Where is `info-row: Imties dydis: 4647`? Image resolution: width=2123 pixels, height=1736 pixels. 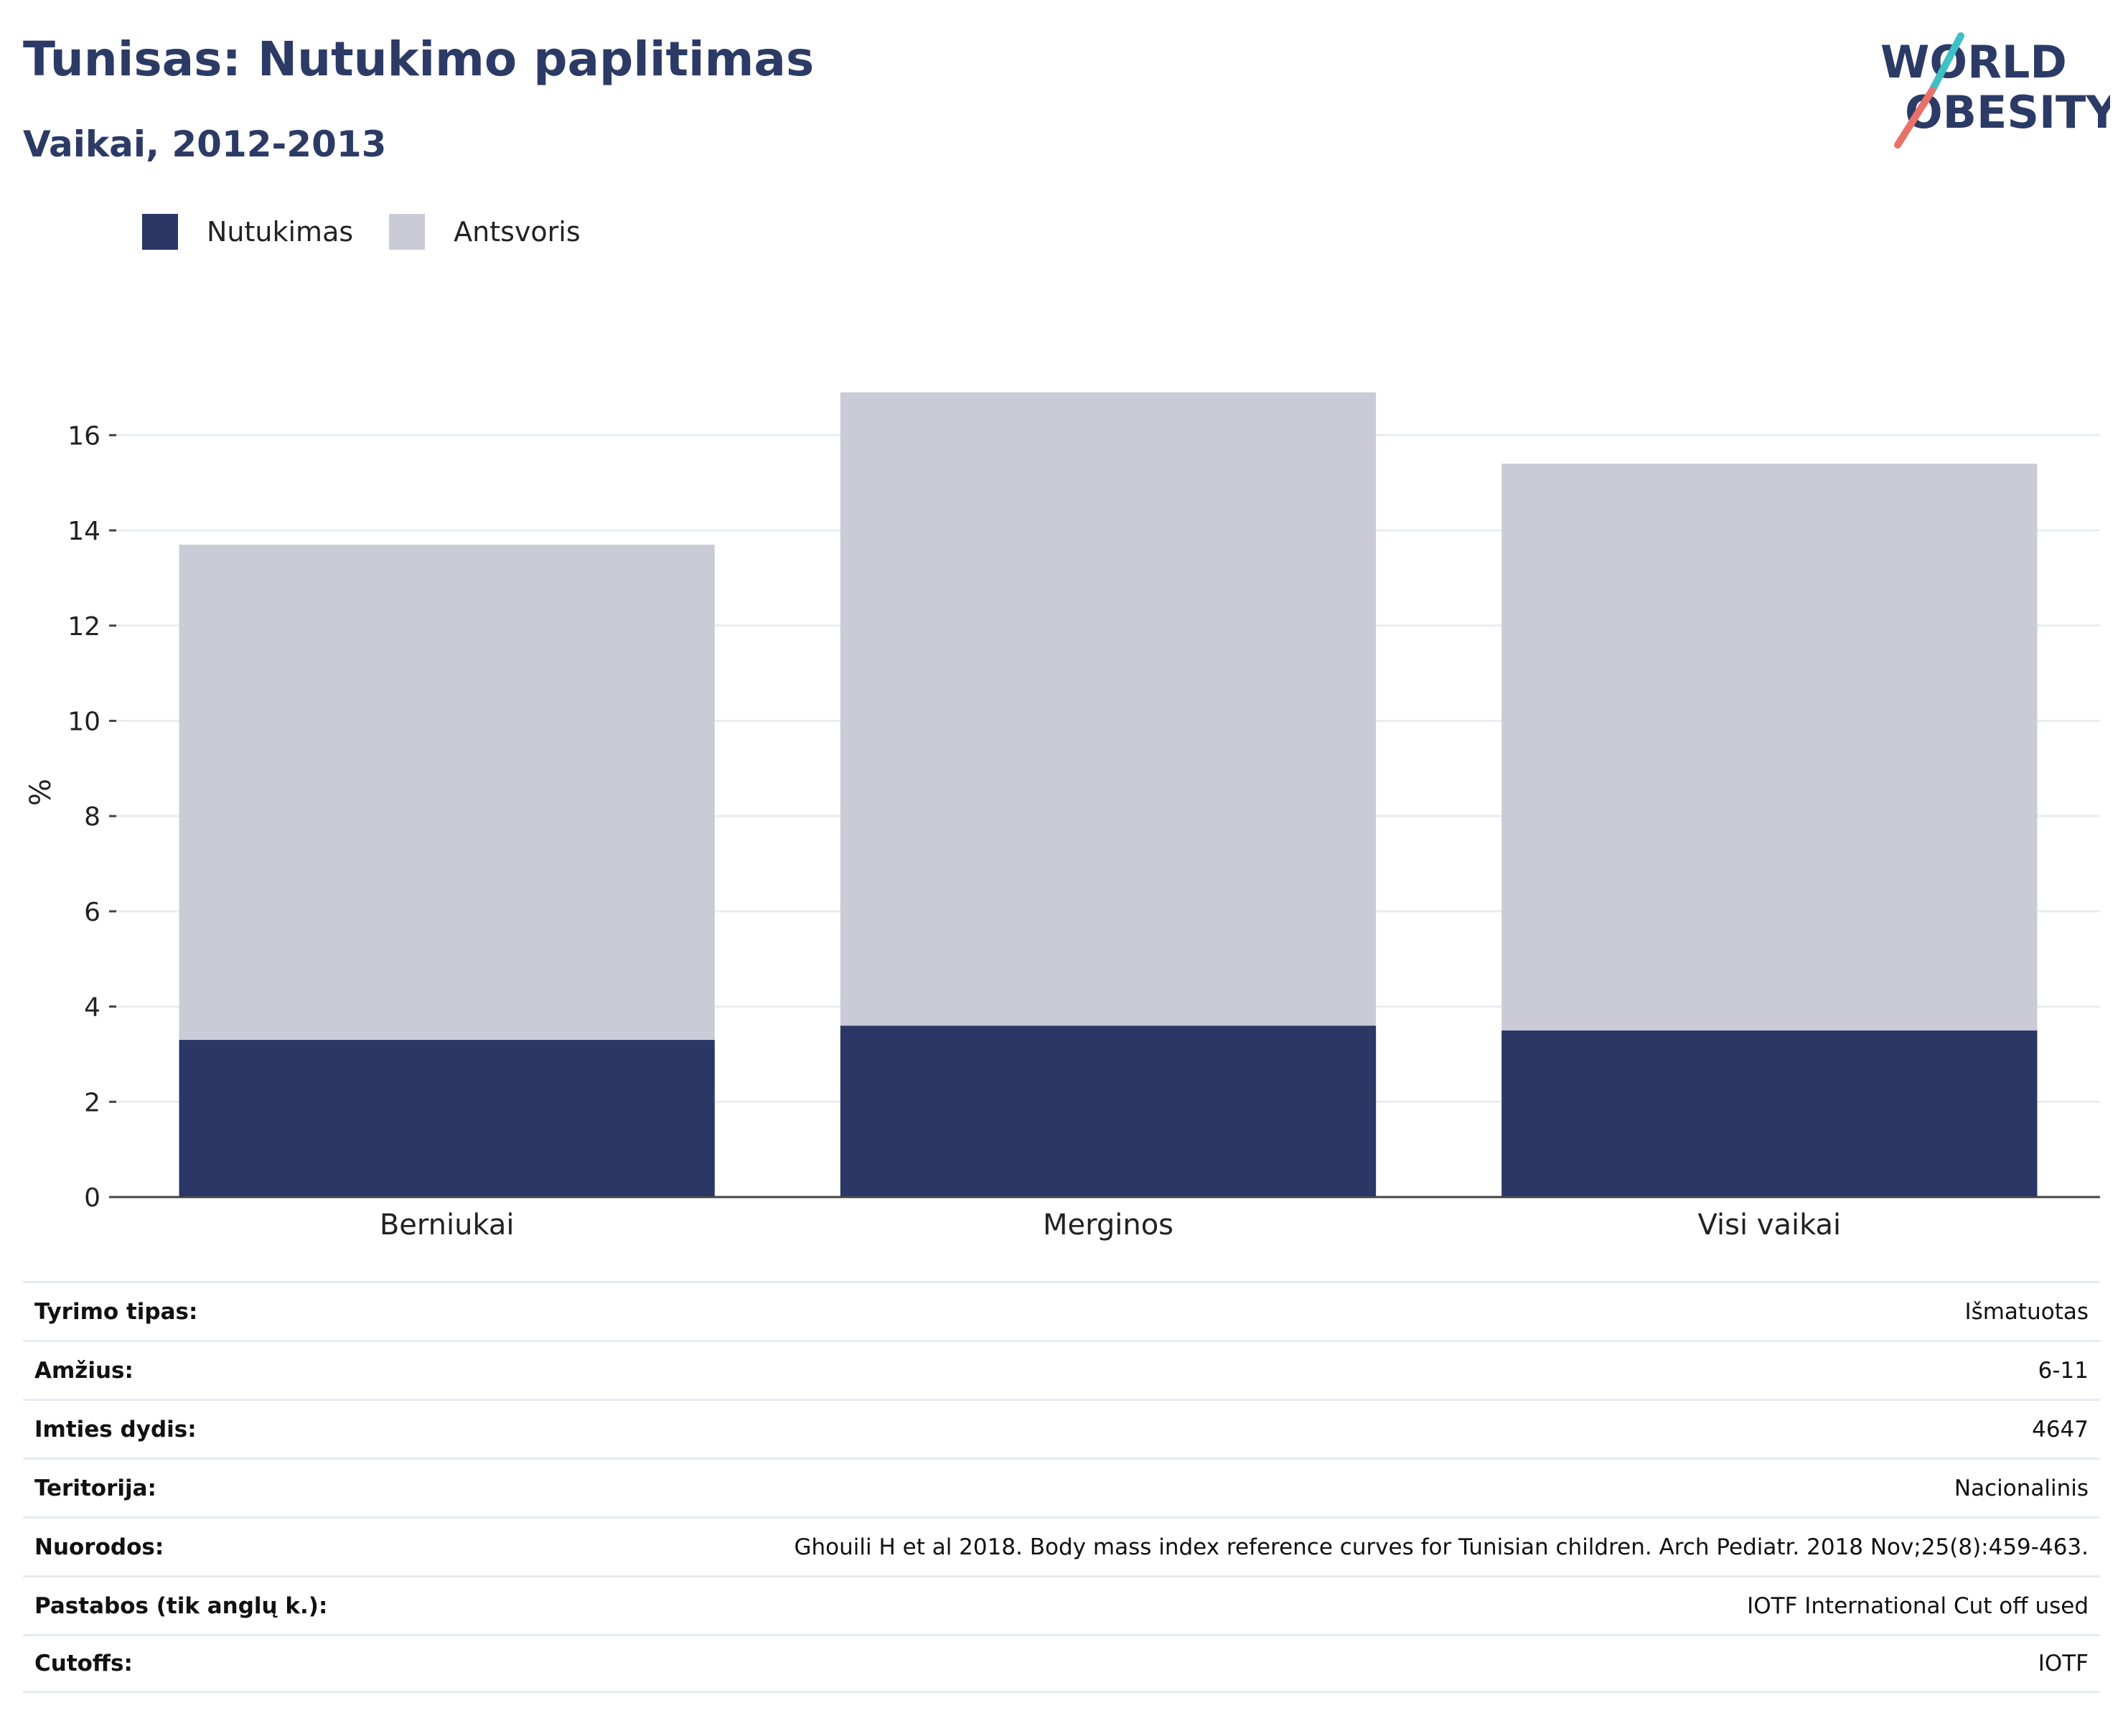
info-row: Imties dydis: 4647 is located at coordinates (1061, 1428).